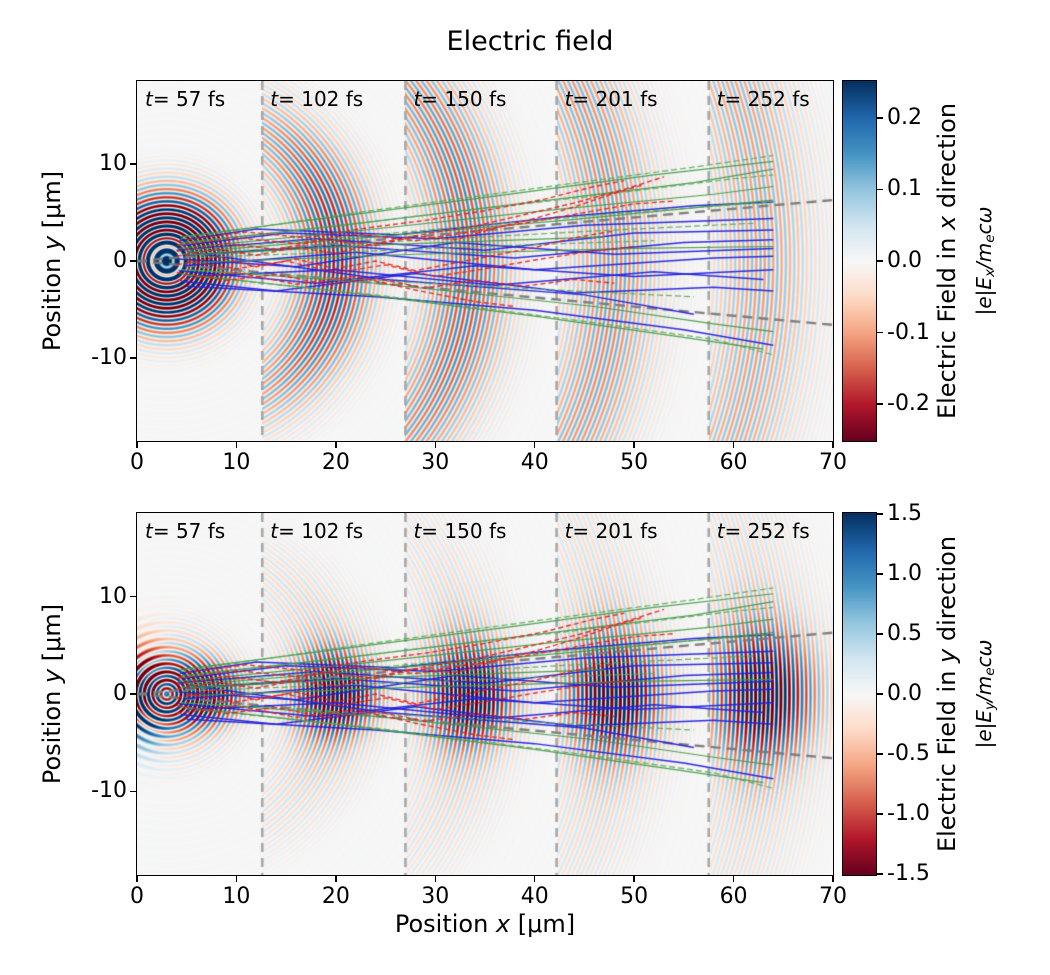  Describe the element at coordinates (908, 404) in the screenshot. I see `ex-cb-tick-label: -0.2` at that location.